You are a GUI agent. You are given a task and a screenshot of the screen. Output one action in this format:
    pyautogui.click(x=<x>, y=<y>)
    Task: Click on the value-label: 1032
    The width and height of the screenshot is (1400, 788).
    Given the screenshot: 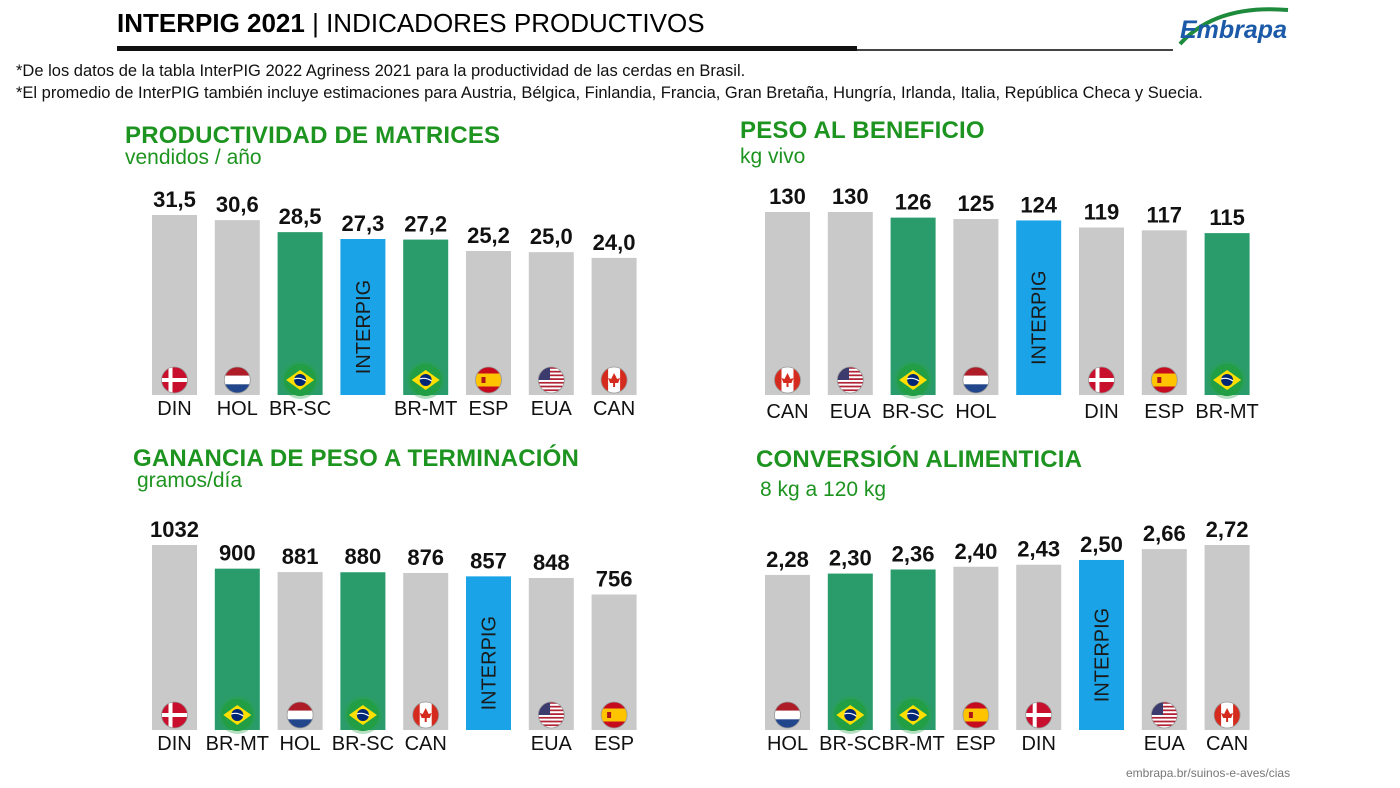 What is the action you would take?
    pyautogui.click(x=174, y=529)
    